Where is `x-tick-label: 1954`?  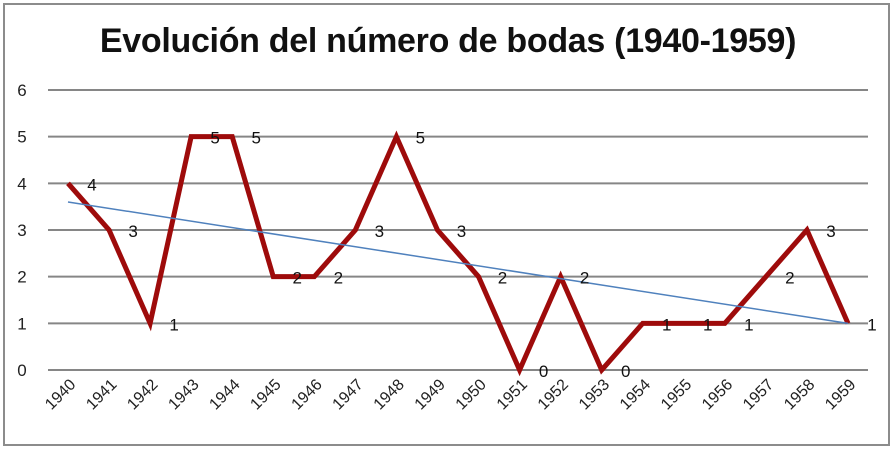 x-tick-label: 1954 is located at coordinates (635, 394).